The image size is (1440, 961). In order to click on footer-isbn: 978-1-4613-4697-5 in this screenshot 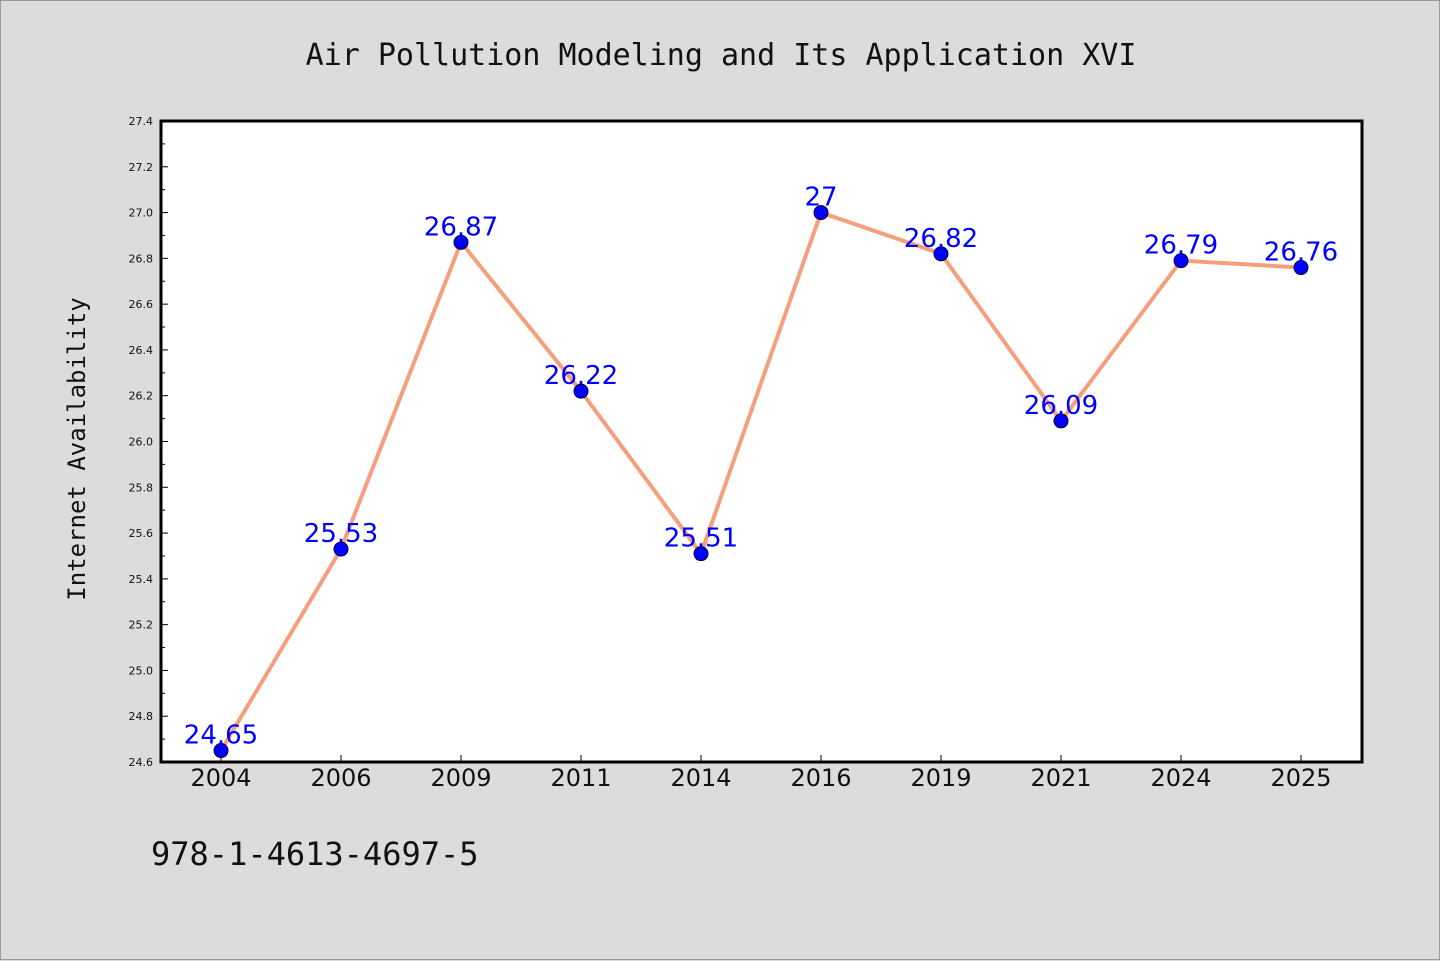, I will do `click(315, 854)`.